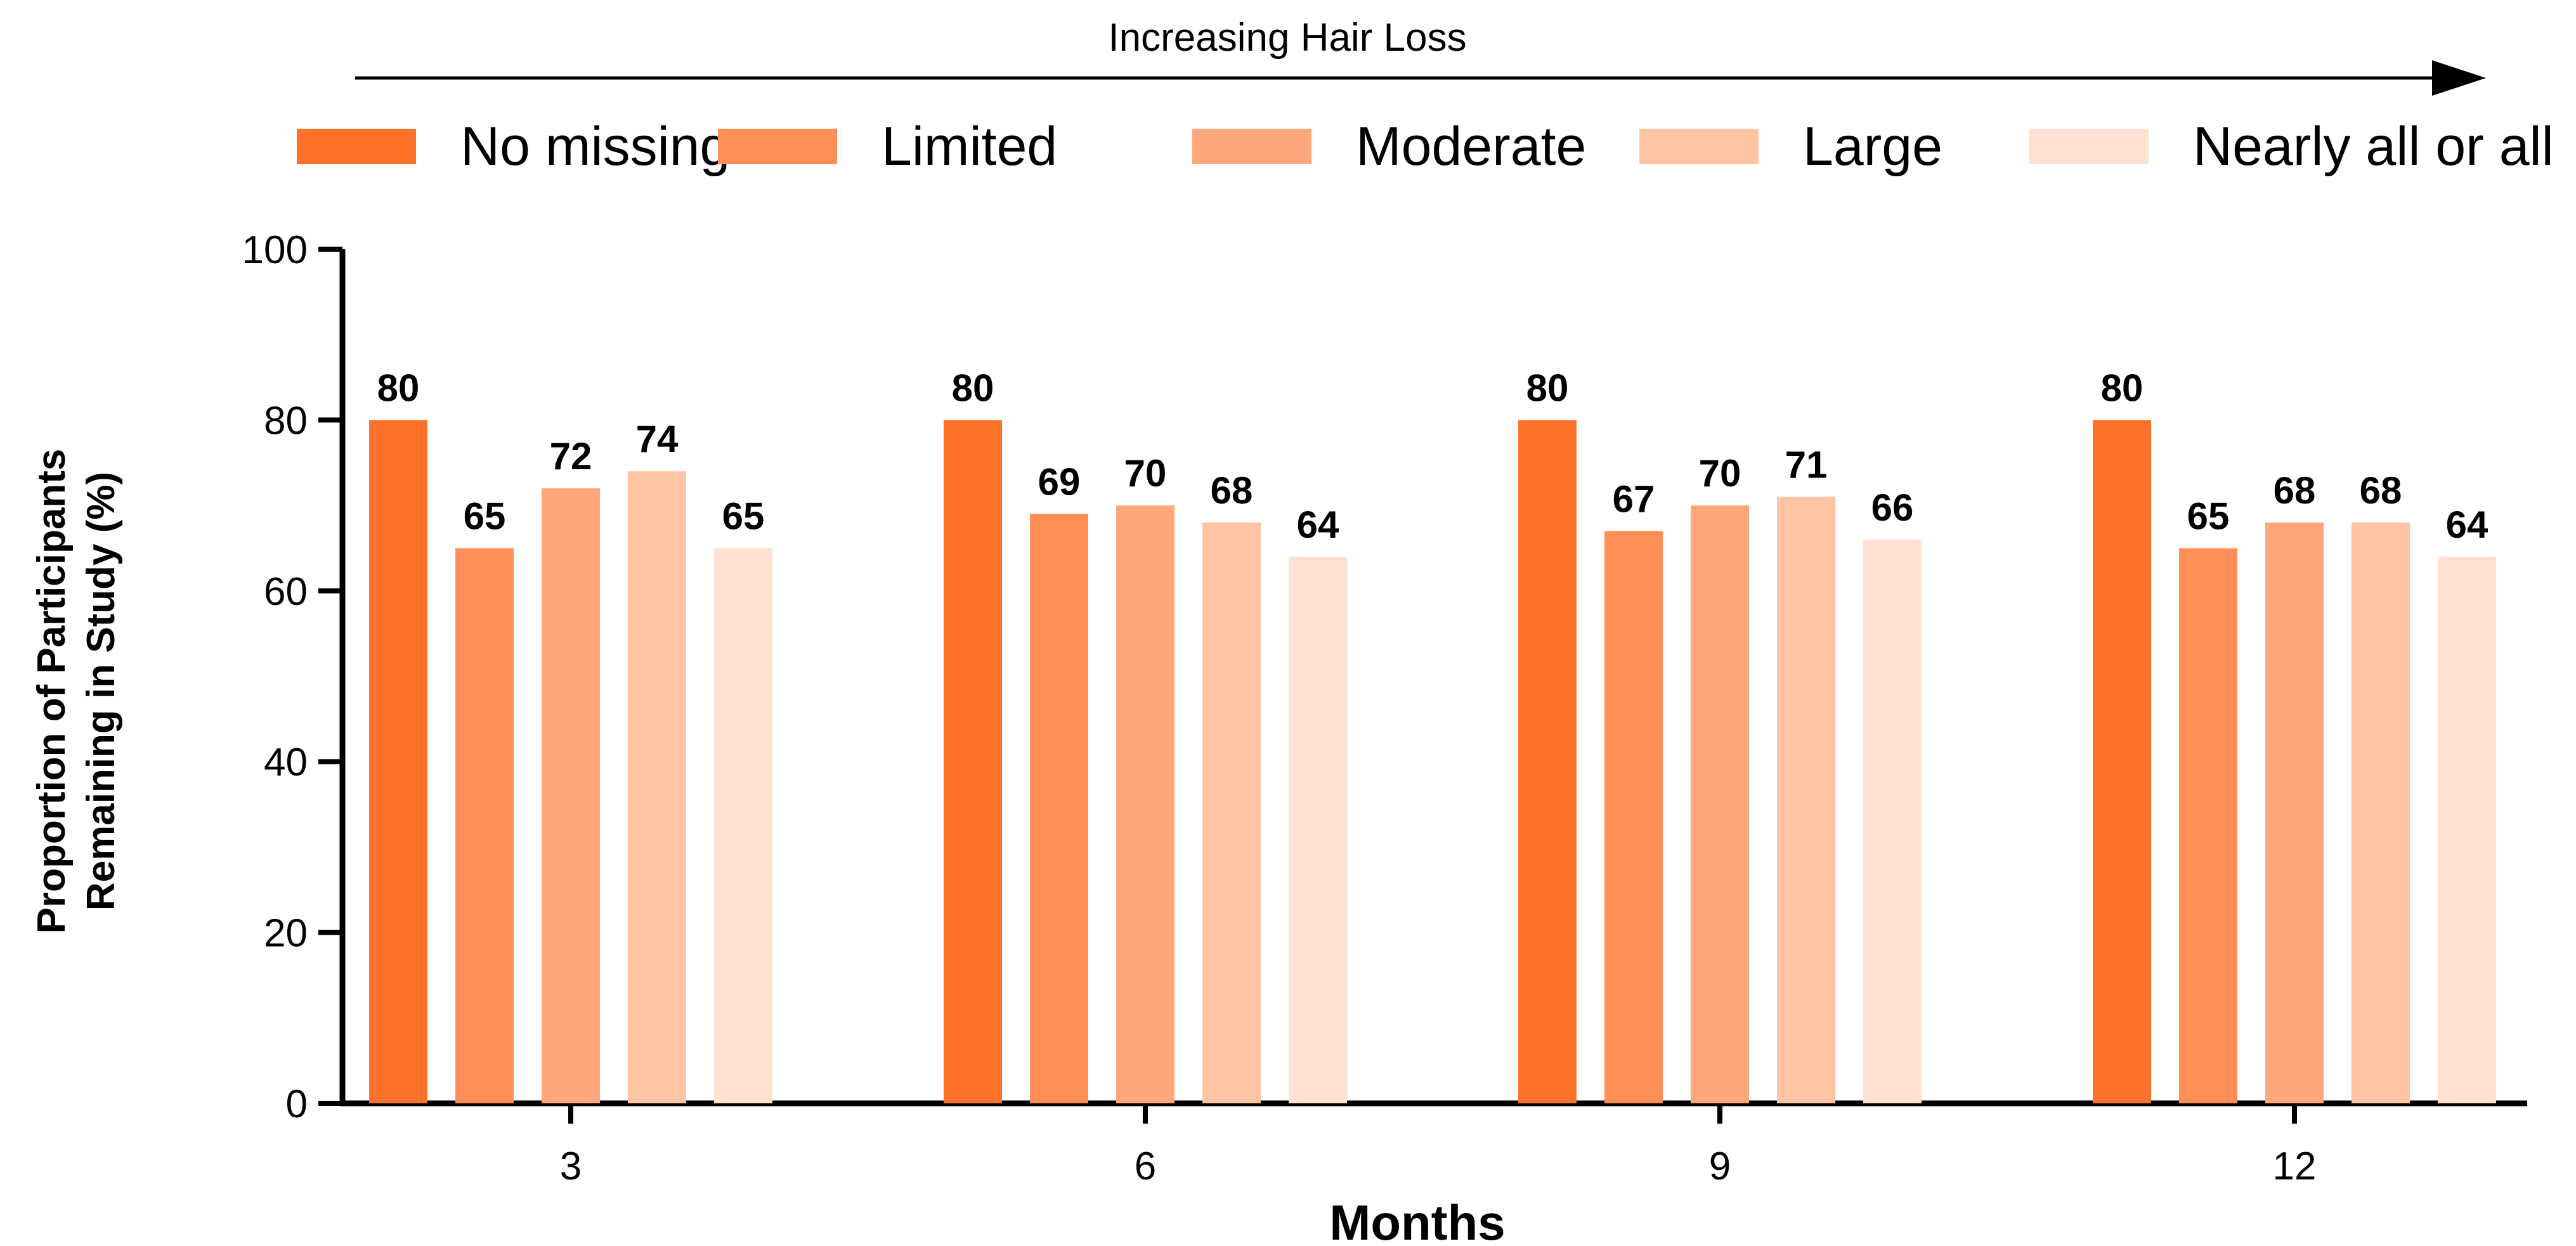 The width and height of the screenshot is (2576, 1246). What do you see at coordinates (1471, 146) in the screenshot?
I see `legend-label: Moderate` at bounding box center [1471, 146].